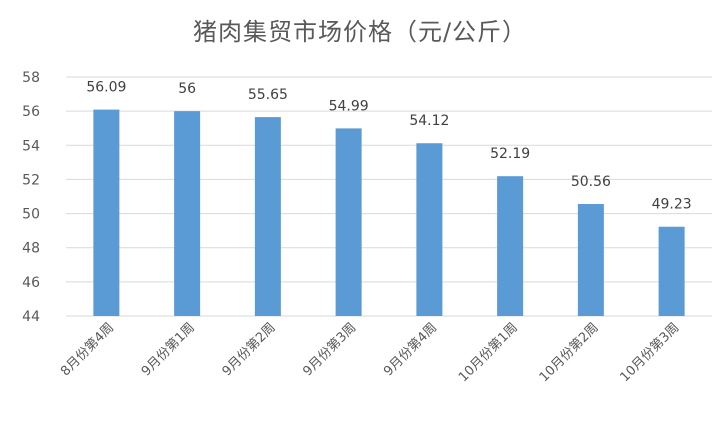 This screenshot has width=720, height=430. What do you see at coordinates (650, 352) in the screenshot?
I see `x-category-label: 10月份第3周` at bounding box center [650, 352].